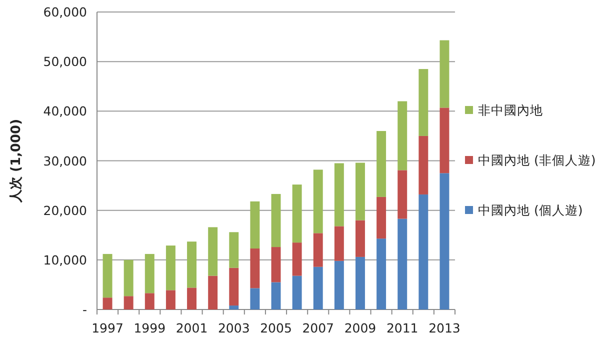  What do you see at coordinates (530, 210) in the screenshot?
I see `legend-label: 中國內地 (個人遊)` at bounding box center [530, 210].